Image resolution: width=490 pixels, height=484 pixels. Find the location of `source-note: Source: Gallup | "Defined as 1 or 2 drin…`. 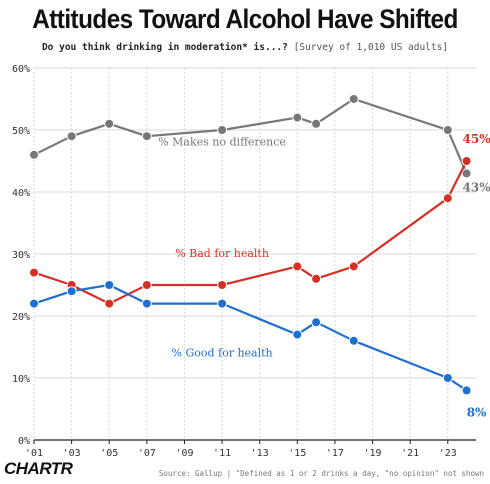

source-note: Source: Gallup | "Defined as 1 or 2 drin… is located at coordinates (321, 473).